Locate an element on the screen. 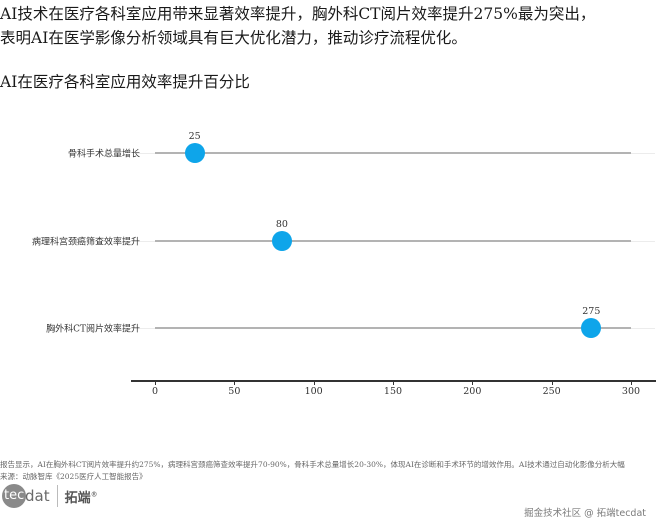  tecdat-logo: tec dat 拓端® is located at coordinates (50, 496).